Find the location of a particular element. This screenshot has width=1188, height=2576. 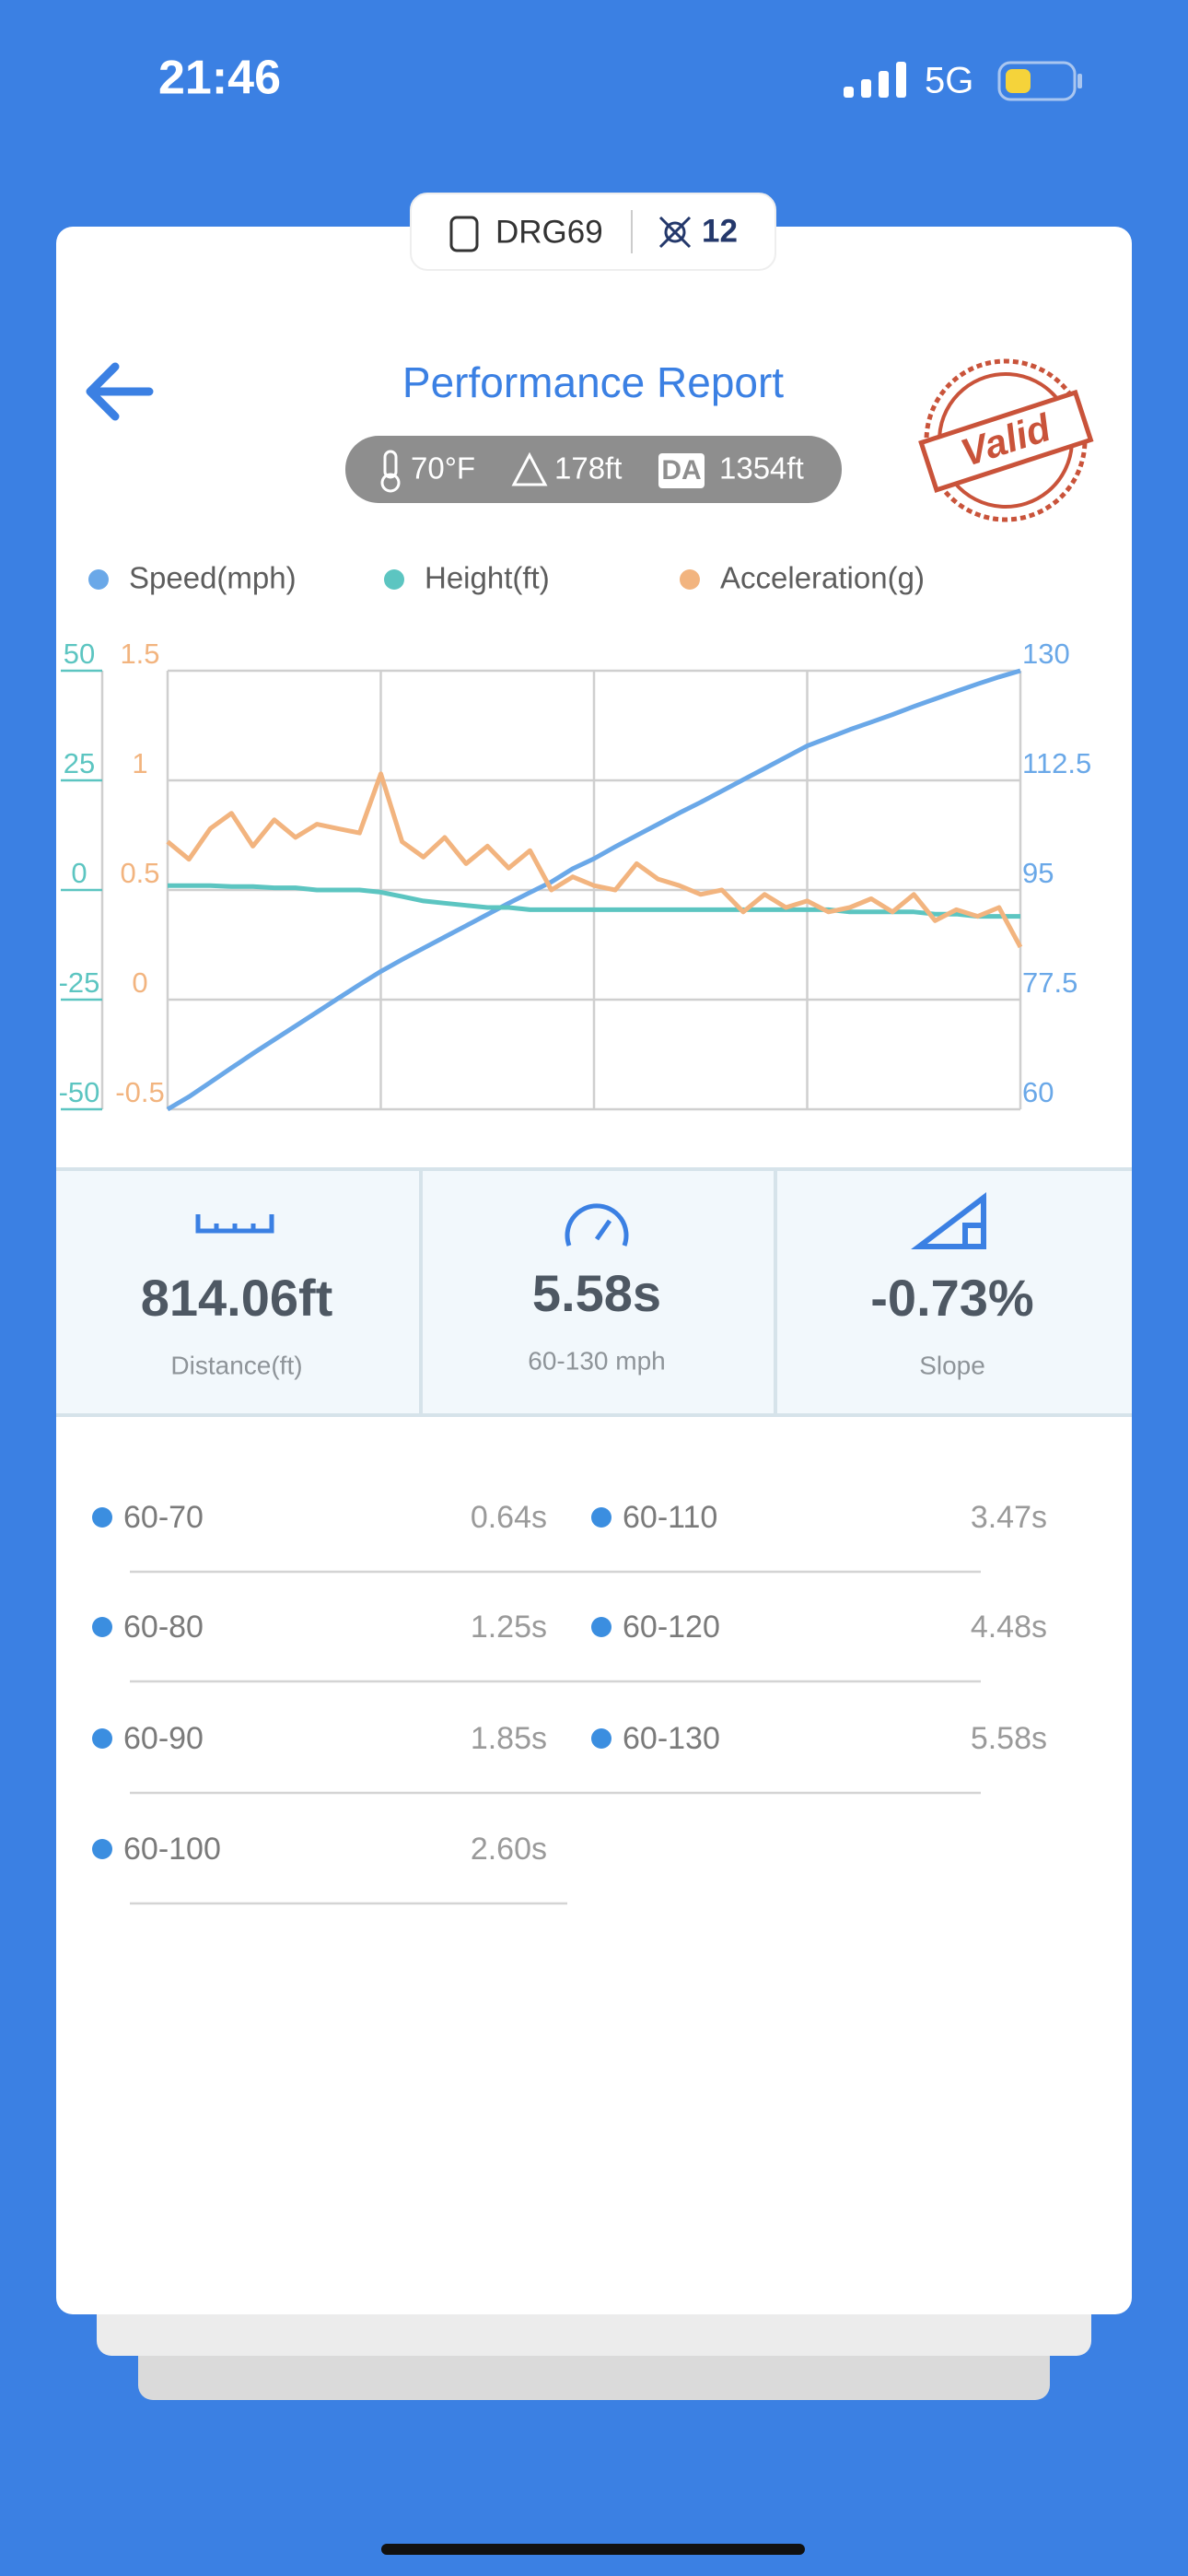

tick-label: 130 is located at coordinates (1046, 654).